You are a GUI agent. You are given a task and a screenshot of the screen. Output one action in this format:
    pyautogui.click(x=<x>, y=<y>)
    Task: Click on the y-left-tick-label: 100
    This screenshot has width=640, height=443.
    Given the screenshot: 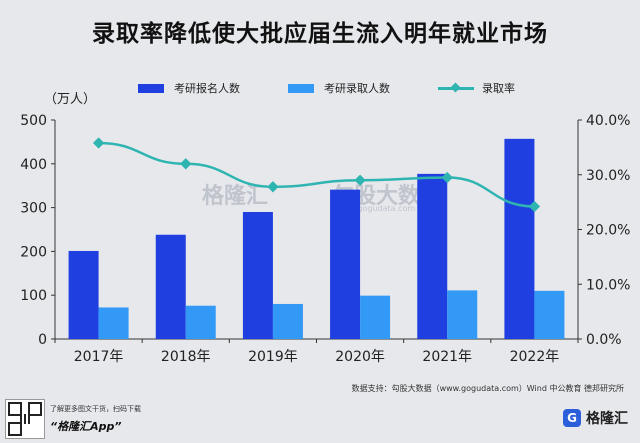 What is the action you would take?
    pyautogui.click(x=33, y=296)
    